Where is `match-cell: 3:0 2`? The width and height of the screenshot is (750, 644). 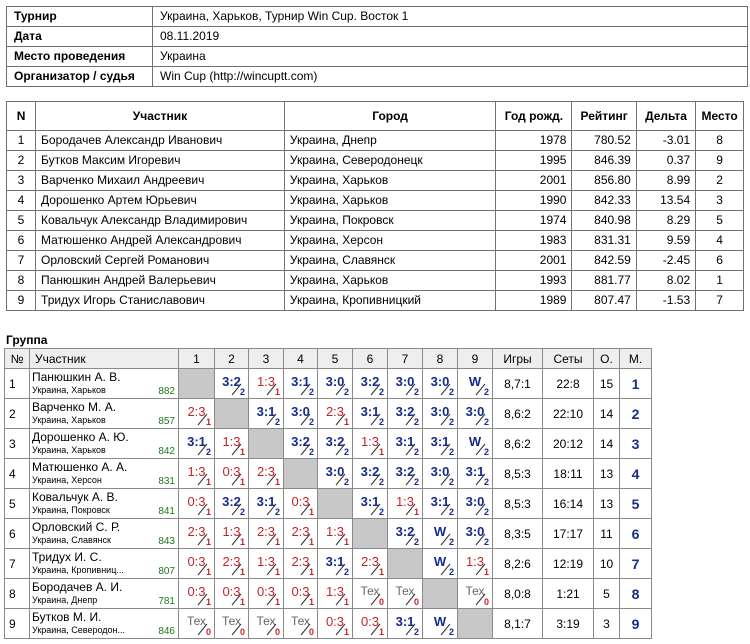 match-cell: 3:0 2 is located at coordinates (440, 413).